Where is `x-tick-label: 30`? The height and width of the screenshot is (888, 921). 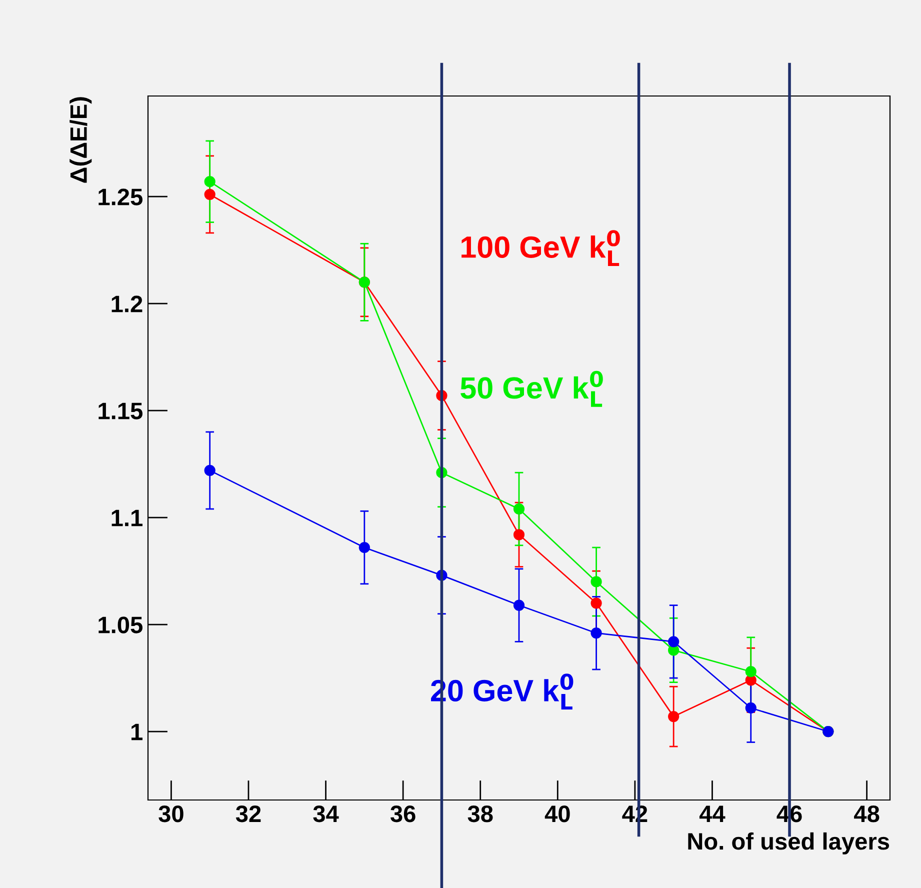 x-tick-label: 30 is located at coordinates (171, 813).